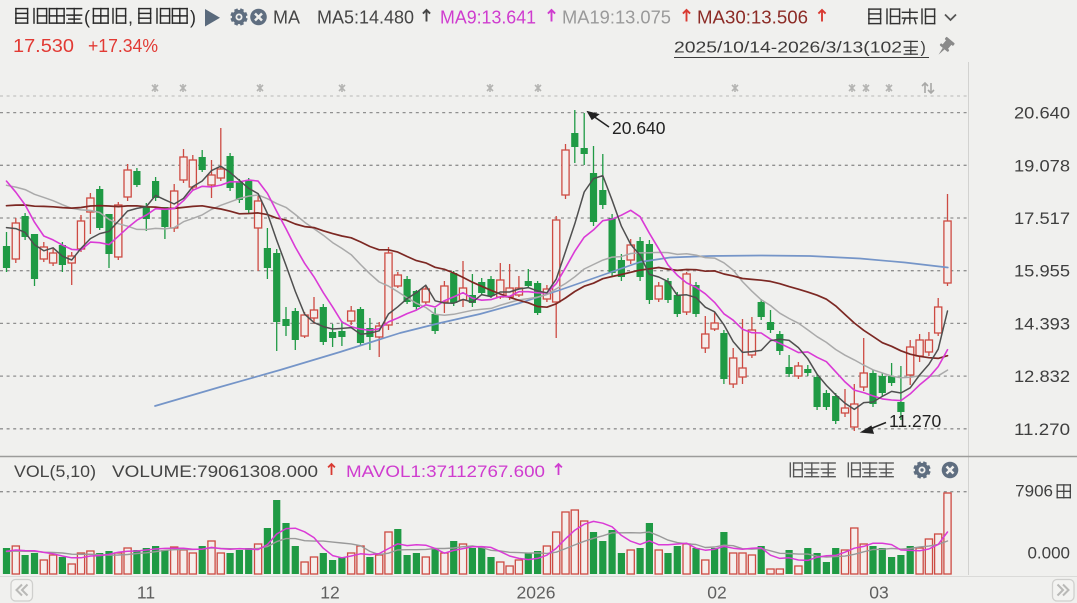  I want to click on svg-text: 0.000, so click(1048, 553).